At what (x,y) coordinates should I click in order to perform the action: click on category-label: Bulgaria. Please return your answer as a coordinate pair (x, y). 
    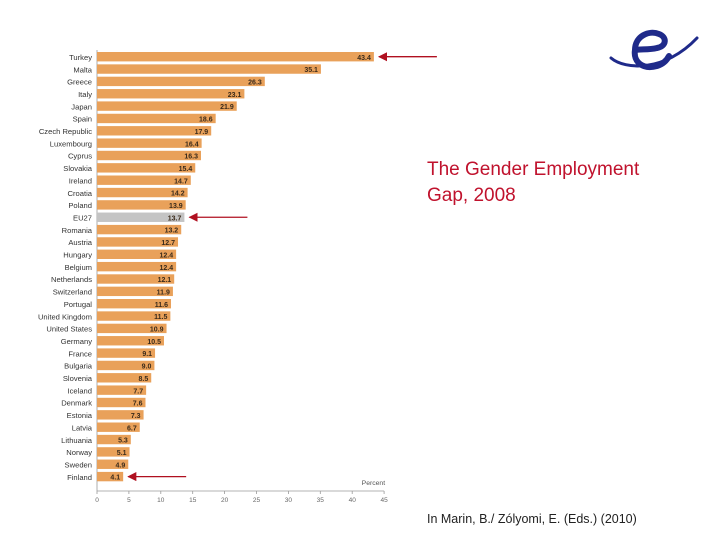
    Looking at the image, I should click on (78, 366).